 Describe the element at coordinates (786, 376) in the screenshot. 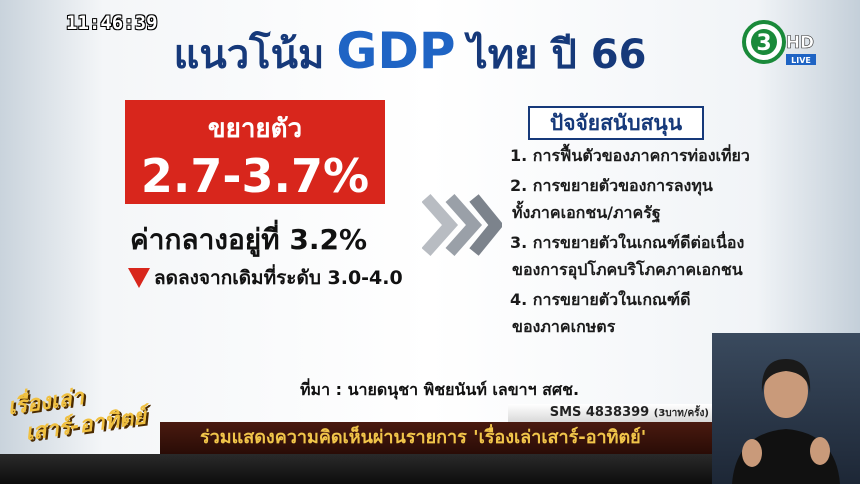

I see `hair` at that location.